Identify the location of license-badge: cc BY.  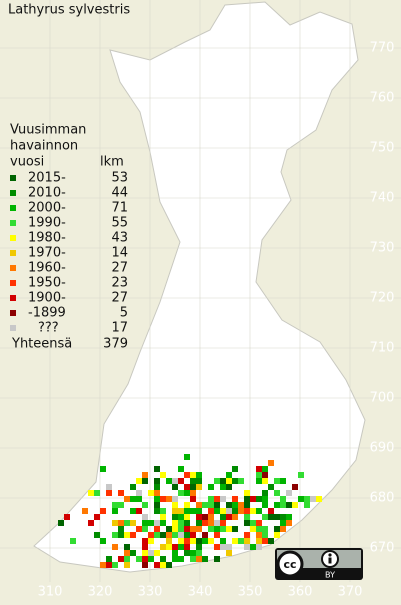
(319, 564).